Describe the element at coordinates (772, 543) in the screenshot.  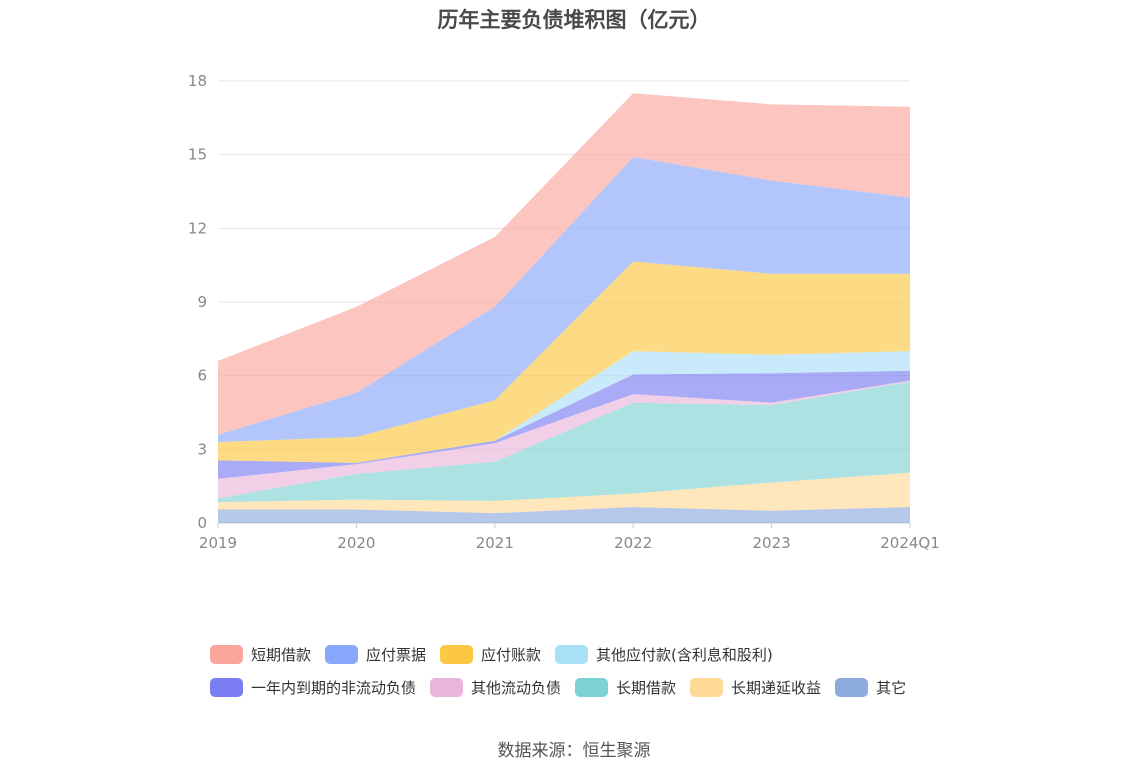
I see `x-tick-label: 2023` at that location.